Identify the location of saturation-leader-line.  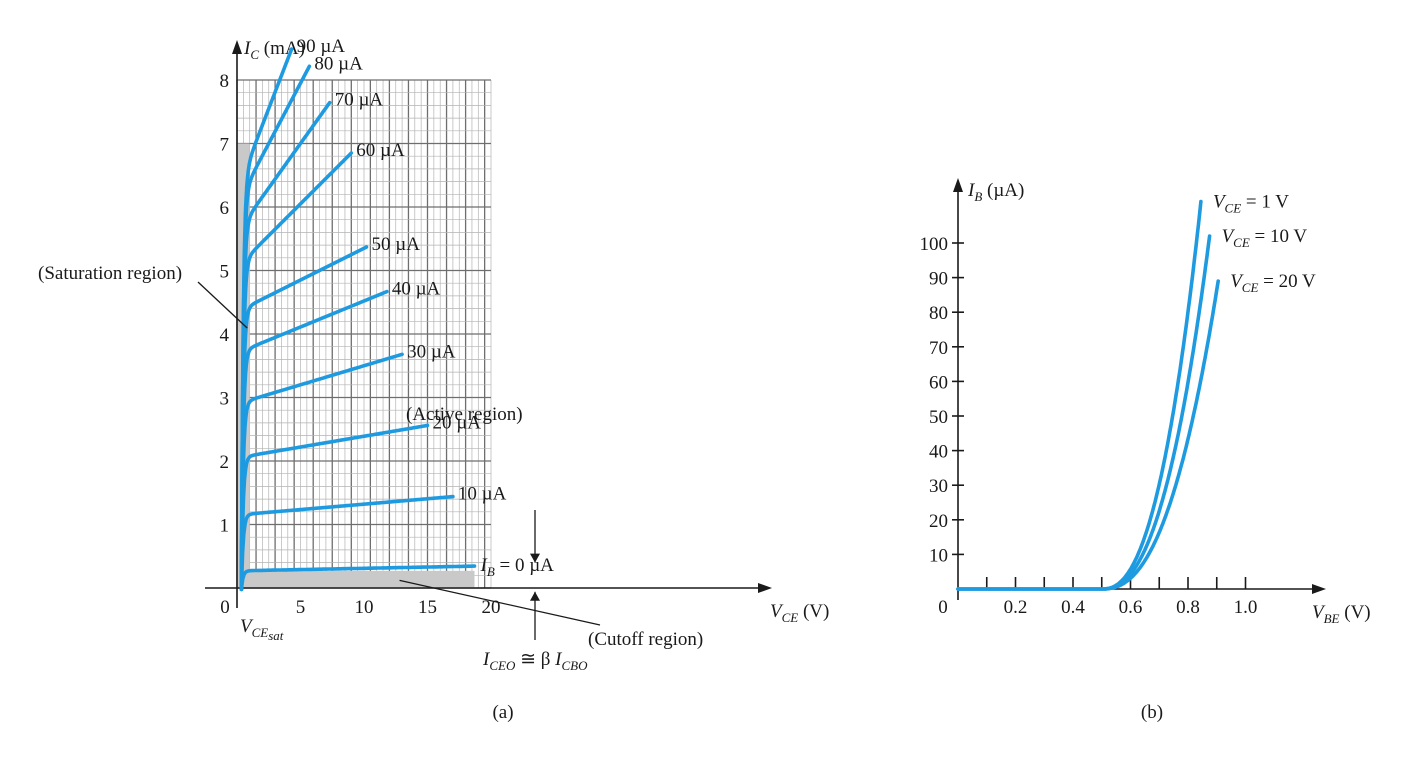
(222, 305).